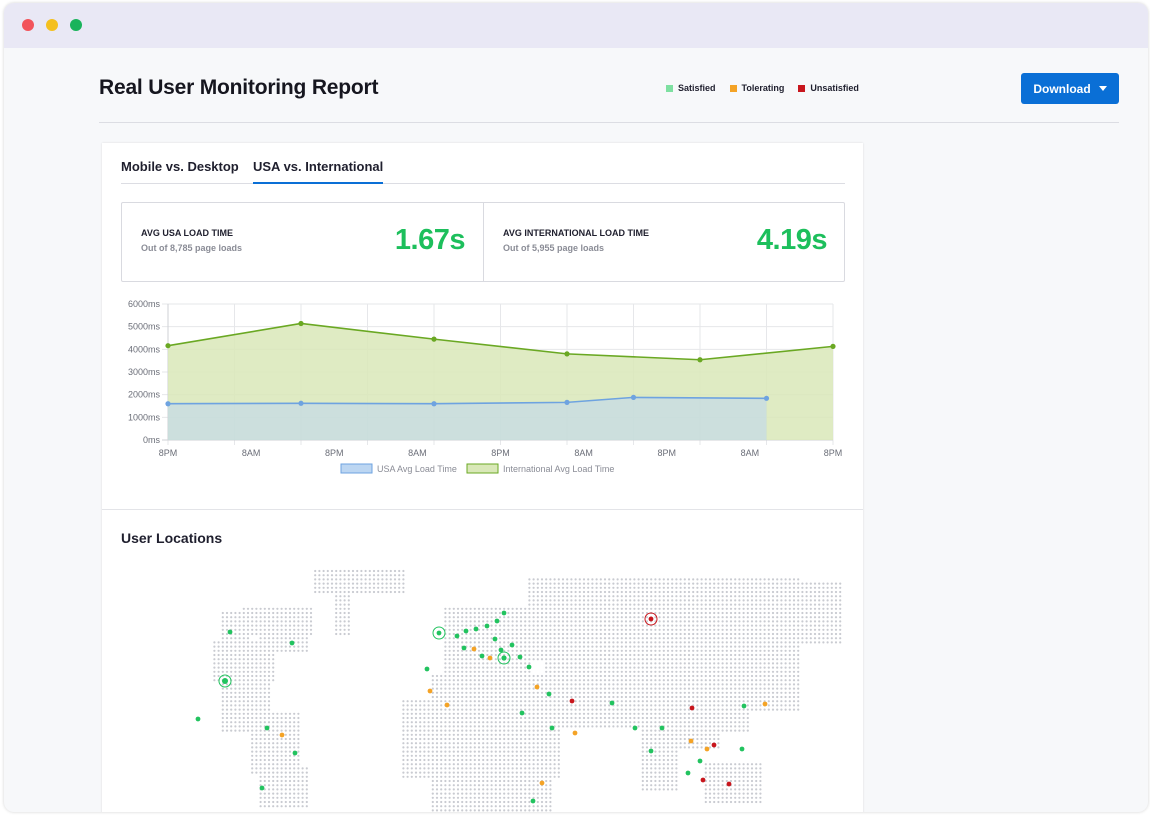  Describe the element at coordinates (180, 166) in the screenshot. I see `tab-mobile-vs-desktop: Mobile vs. Desktop` at that location.